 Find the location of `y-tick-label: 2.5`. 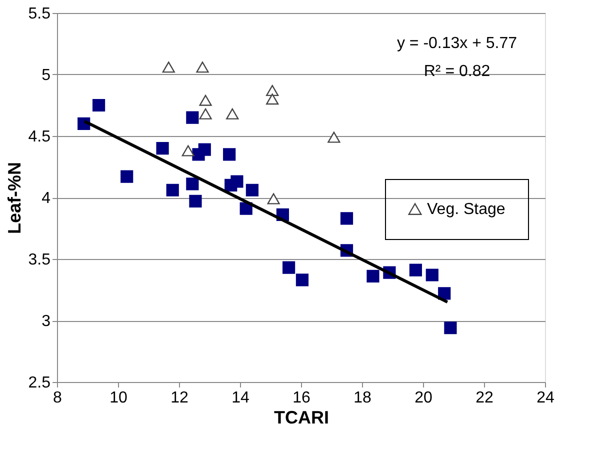

y-tick-label: 2.5 is located at coordinates (39, 383).